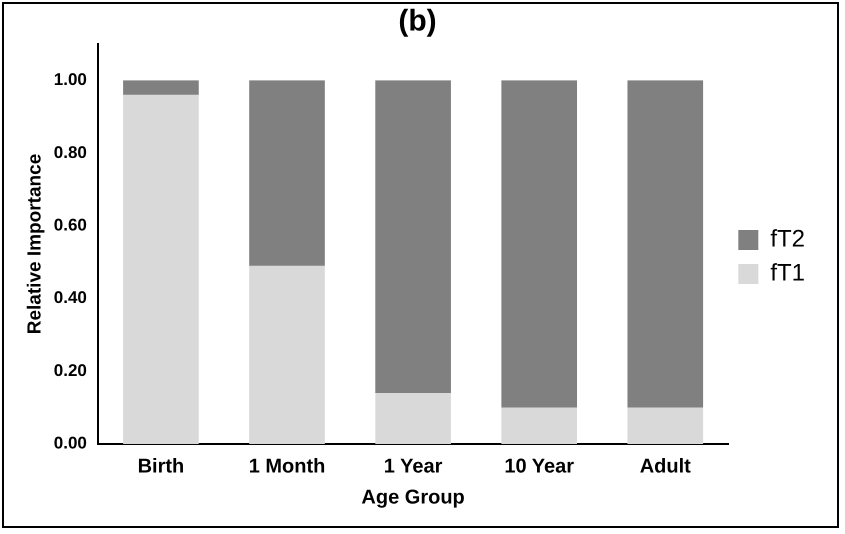  I want to click on x-tick-label: Birth, so click(161, 467).